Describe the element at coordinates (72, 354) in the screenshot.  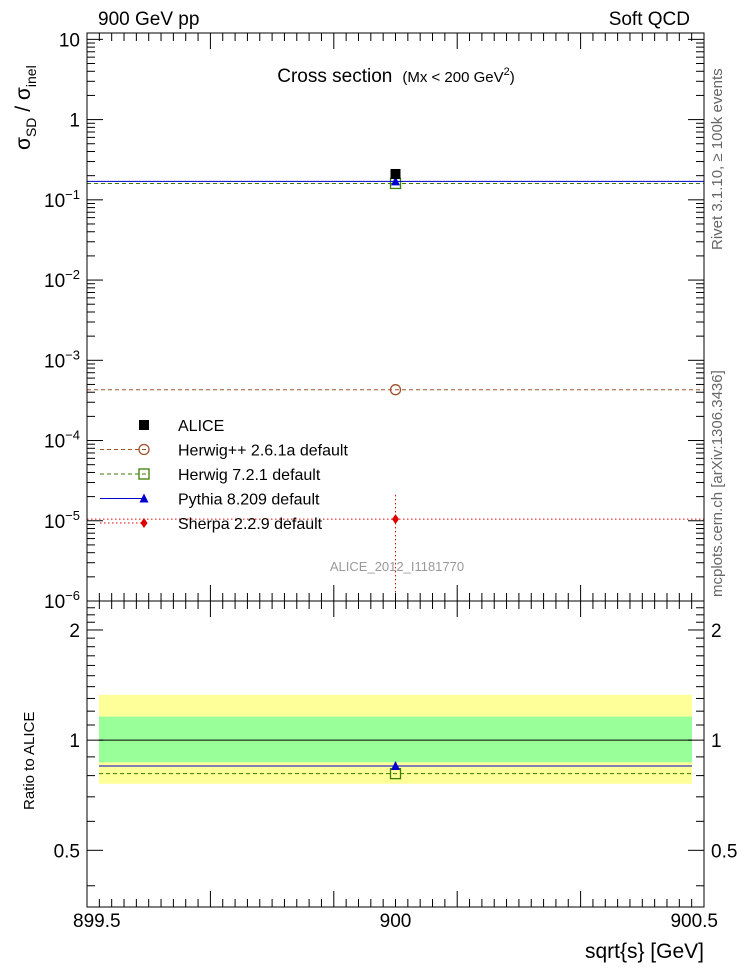
I see `y-tick-exp: −3` at that location.